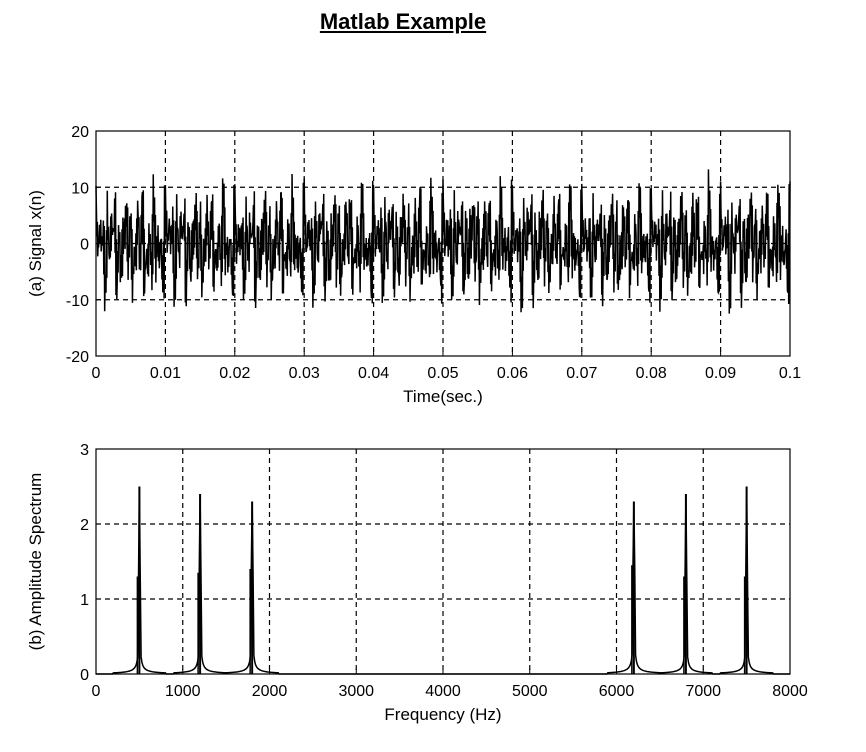 The image size is (866, 752). What do you see at coordinates (77, 301) in the screenshot?
I see `y-tick-label: -10` at bounding box center [77, 301].